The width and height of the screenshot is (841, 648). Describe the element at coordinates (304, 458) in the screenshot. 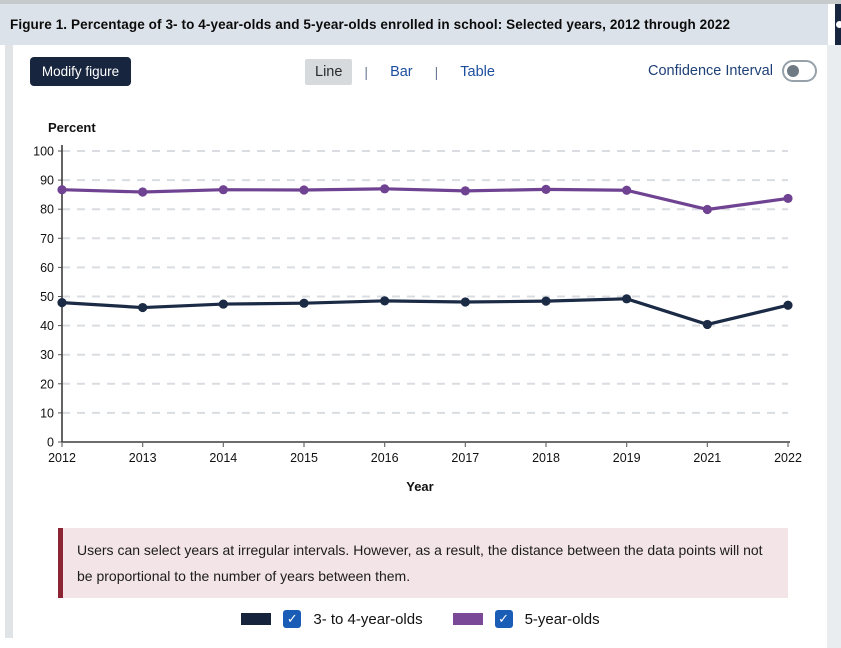

I see `svg-text: 2015` at that location.